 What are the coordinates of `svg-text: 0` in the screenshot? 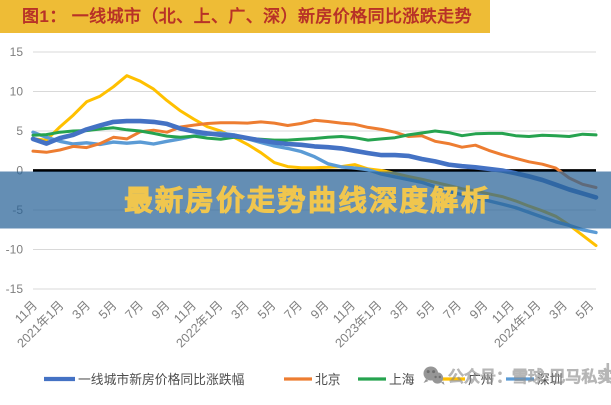 It's located at (19, 171).